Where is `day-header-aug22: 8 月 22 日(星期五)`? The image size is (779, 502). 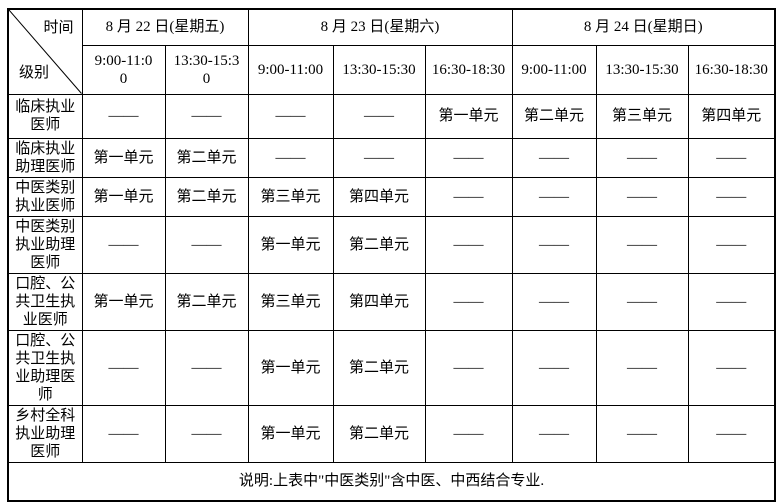
day-header-aug22: 8 月 22 日(星期五) is located at coordinates (165, 27).